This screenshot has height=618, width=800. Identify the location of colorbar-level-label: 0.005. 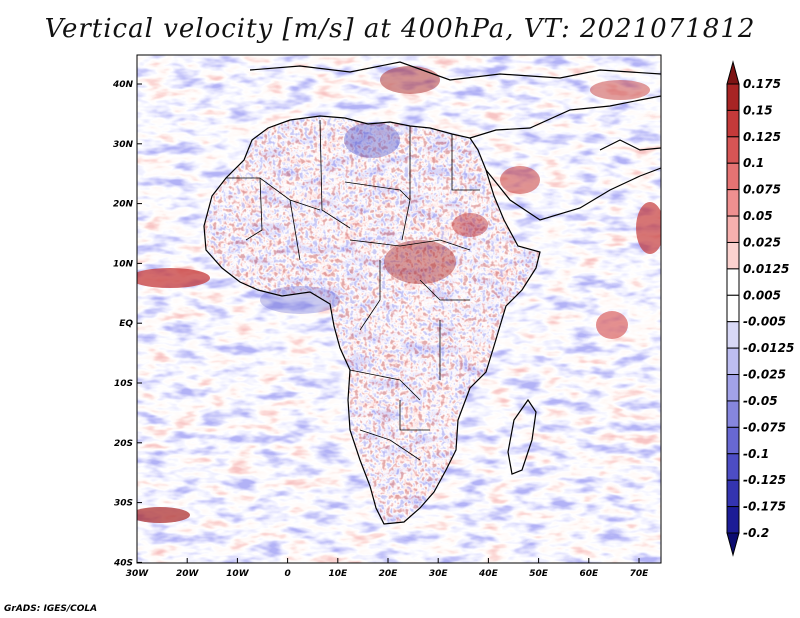
(762, 295).